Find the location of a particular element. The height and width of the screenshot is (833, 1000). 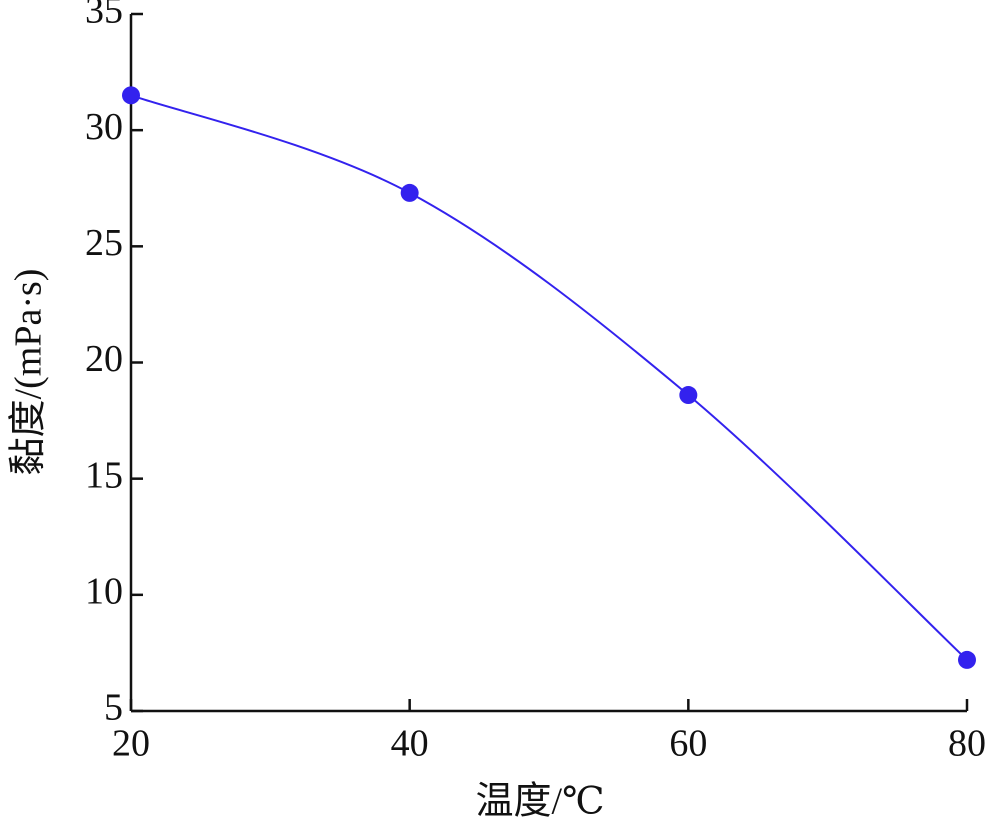

x-axis-label: 温度/℃ is located at coordinates (539, 802).